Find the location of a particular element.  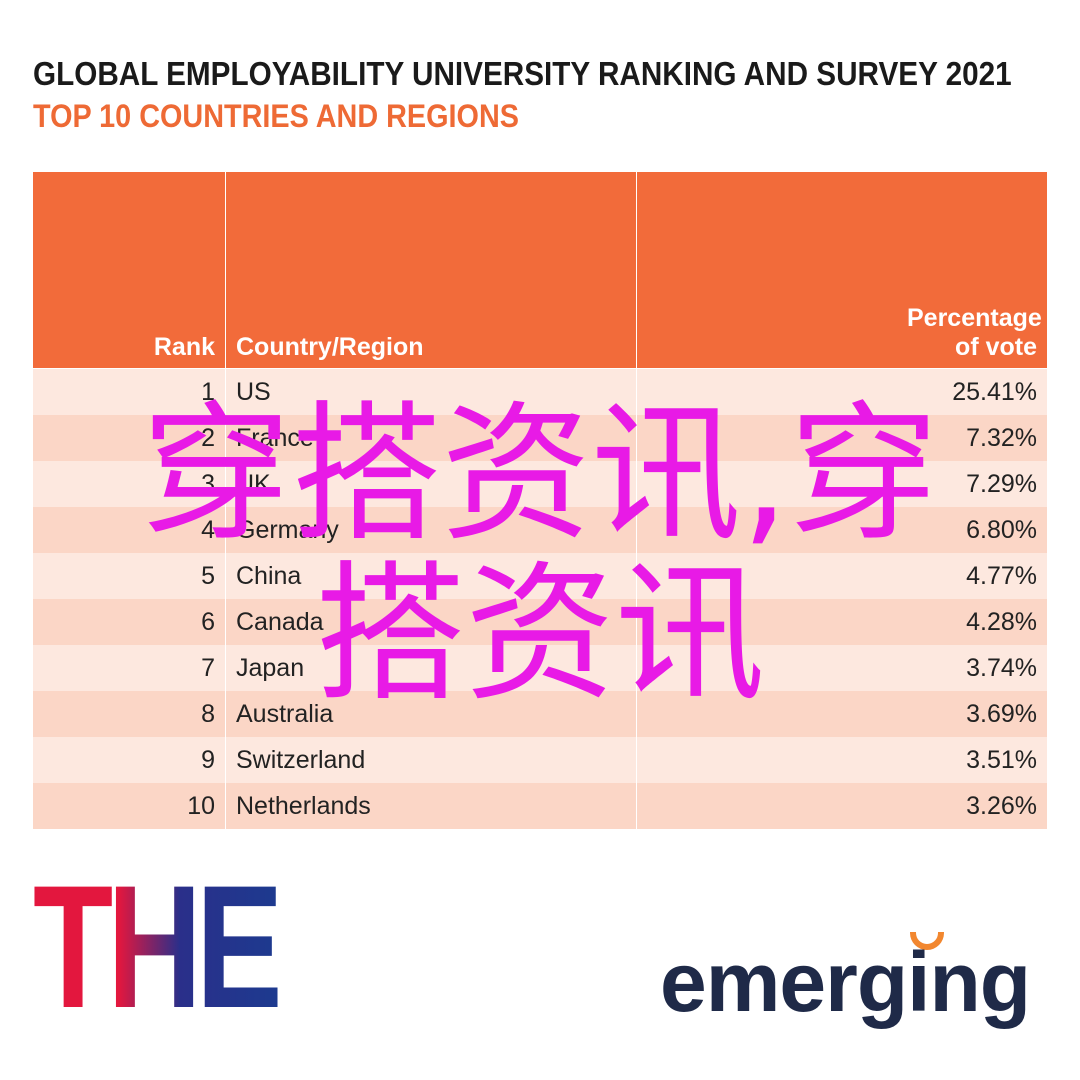

table-cell: 6 is located at coordinates (129, 622).